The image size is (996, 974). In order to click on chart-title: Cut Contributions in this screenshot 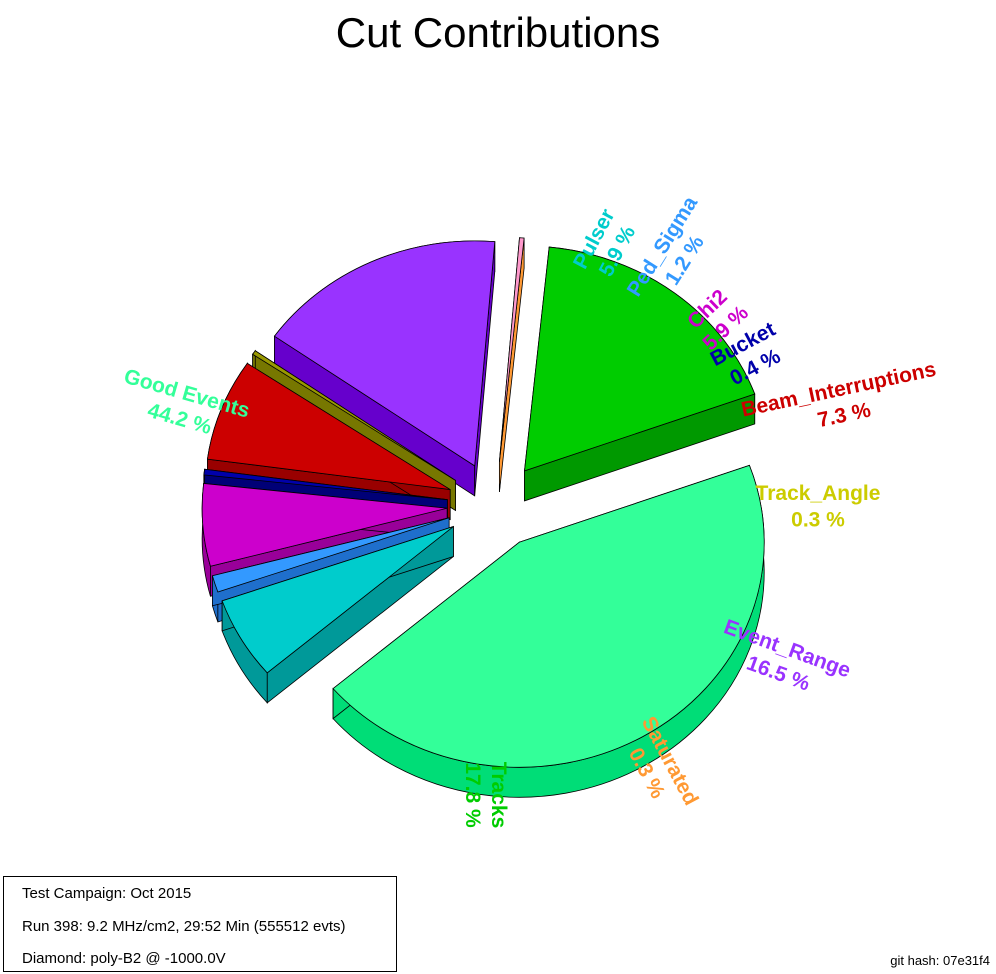, I will do `click(498, 32)`.